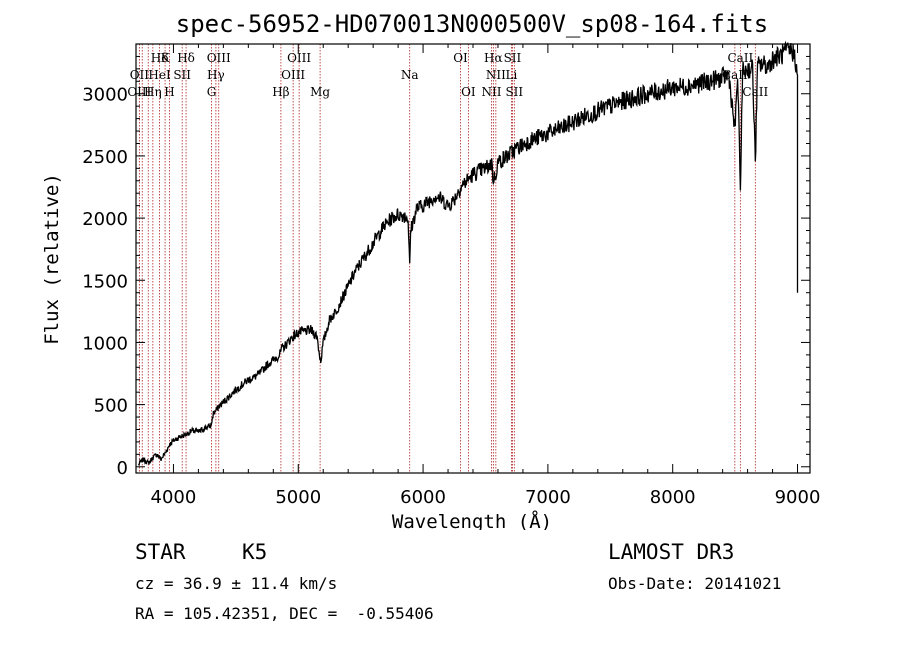 The width and height of the screenshot is (900, 649). I want to click on line-label-0: Hδ, so click(160, 58).